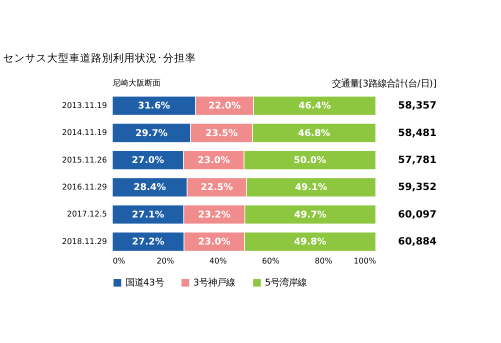 The width and height of the screenshot is (501, 343). What do you see at coordinates (417, 214) in the screenshot?
I see `text: 60,097` at bounding box center [417, 214].